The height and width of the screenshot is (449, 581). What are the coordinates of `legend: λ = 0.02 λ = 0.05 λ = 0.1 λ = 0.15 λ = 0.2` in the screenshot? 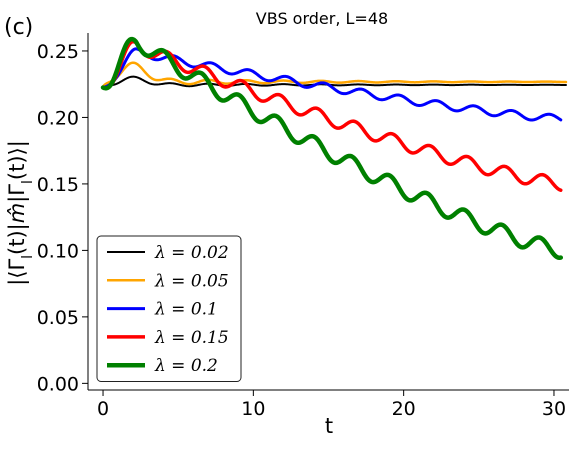 It's located at (169, 308).